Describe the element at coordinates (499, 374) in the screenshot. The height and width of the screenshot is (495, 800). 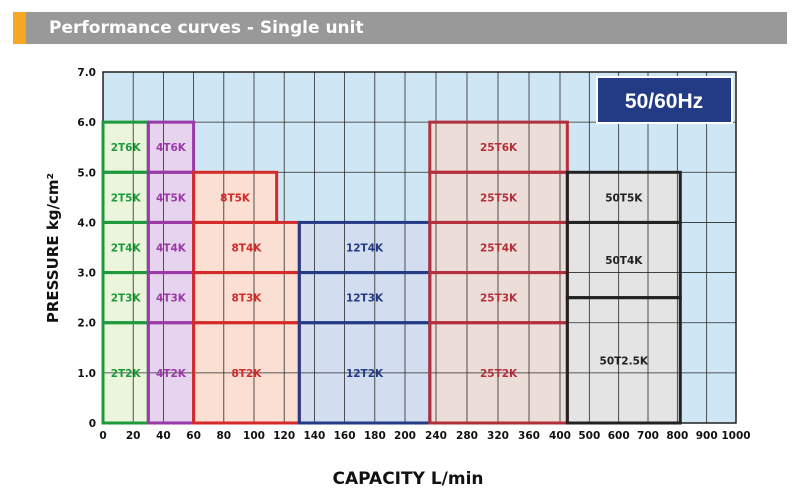
I see `block-label-25t2k: 25T2K` at that location.